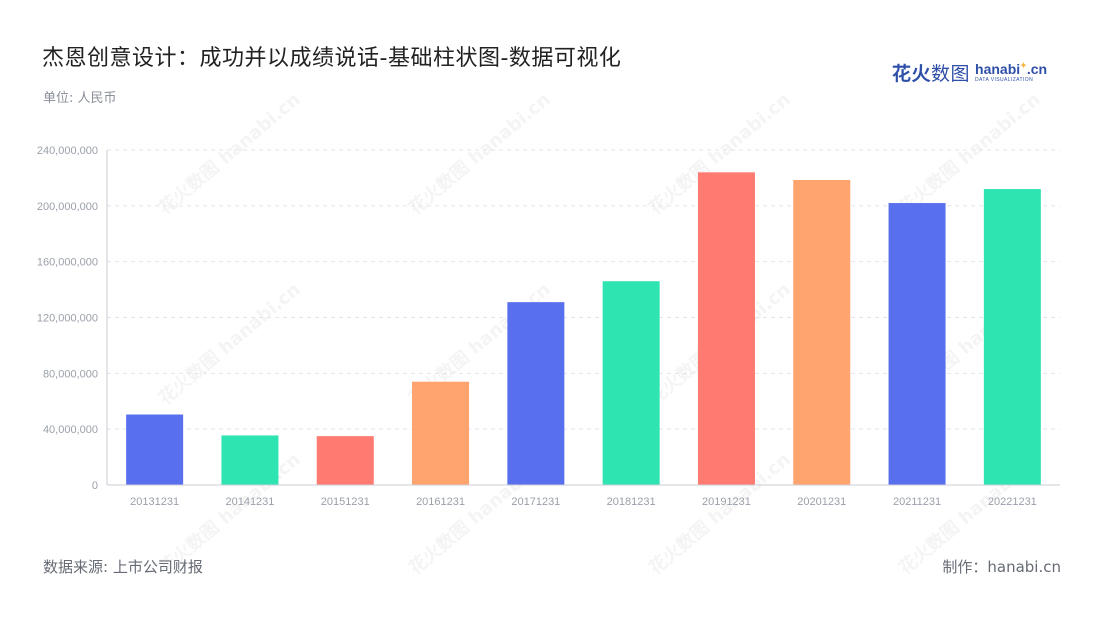 The image size is (1100, 620). Describe the element at coordinates (998, 68) in the screenshot. I see `logo-en-main: hanabi` at that location.